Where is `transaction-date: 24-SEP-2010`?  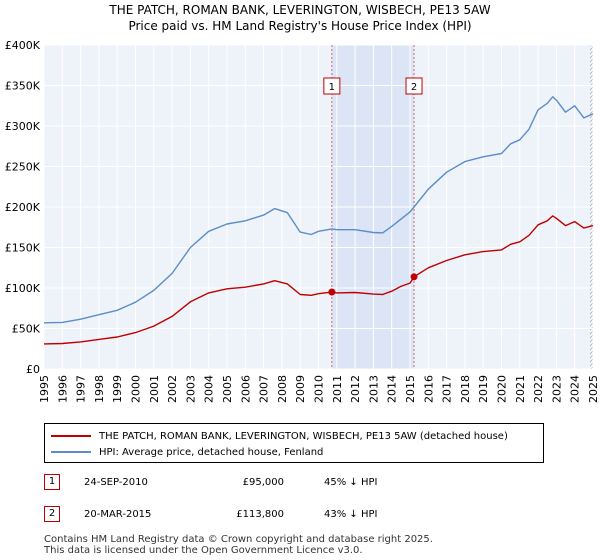 transaction-date: 24-SEP-2010 is located at coordinates (116, 482).